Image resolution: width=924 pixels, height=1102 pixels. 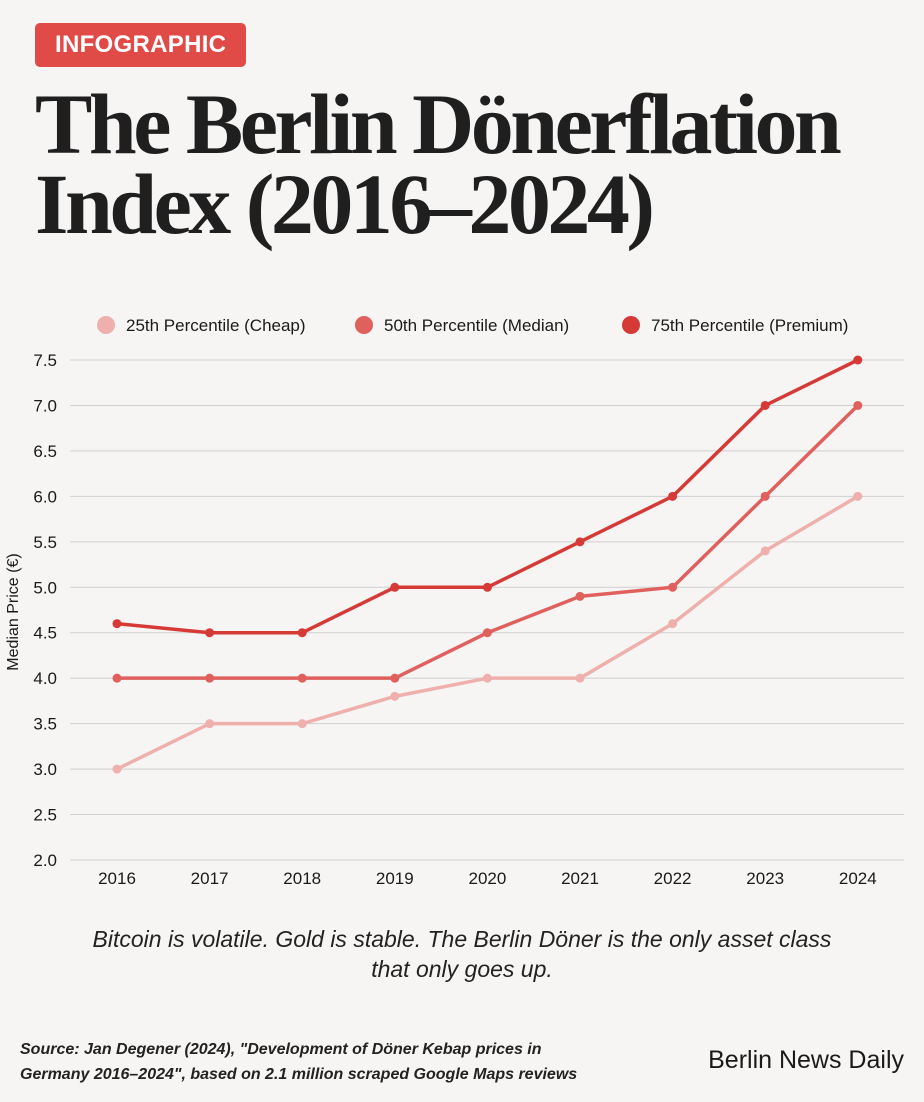 I want to click on x-tick-label: 2022, so click(x=673, y=878).